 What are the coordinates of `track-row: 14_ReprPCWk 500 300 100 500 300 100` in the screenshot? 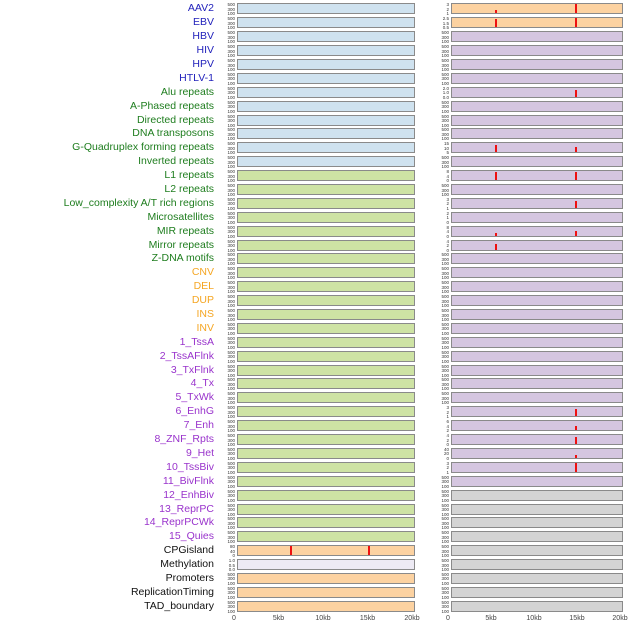 It's located at (315, 523).